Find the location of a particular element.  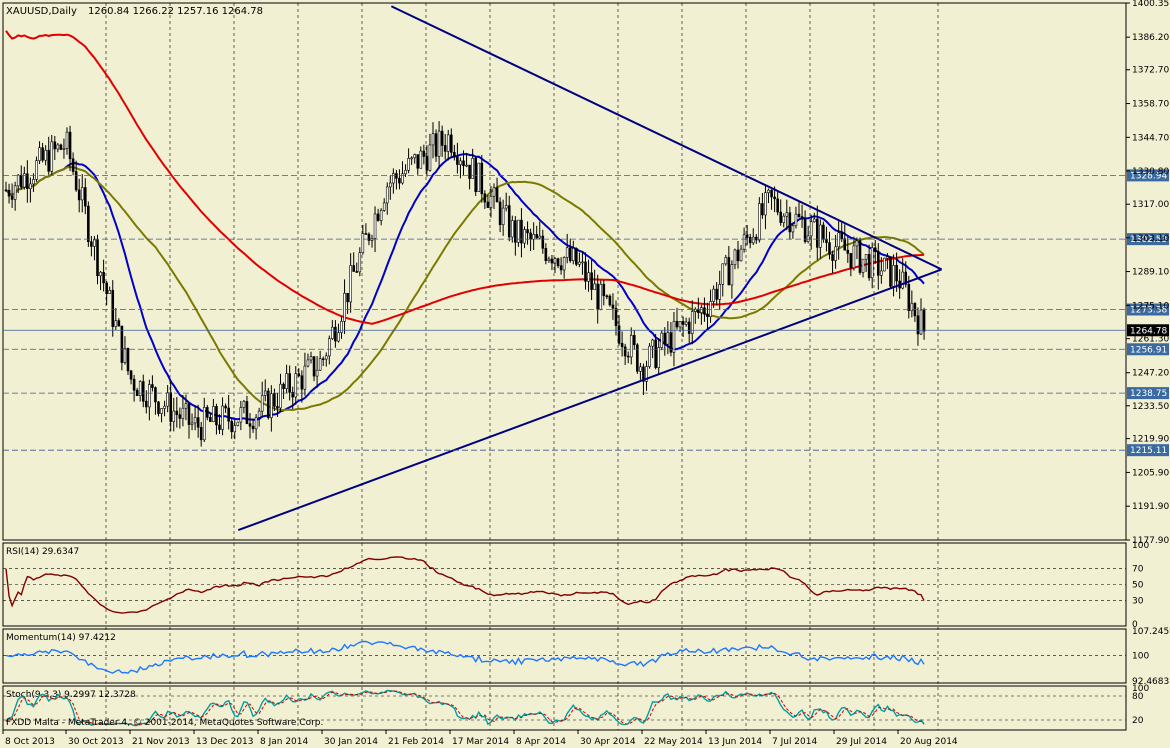

x-axis-label: 8 Oct 2013 is located at coordinates (30, 742).